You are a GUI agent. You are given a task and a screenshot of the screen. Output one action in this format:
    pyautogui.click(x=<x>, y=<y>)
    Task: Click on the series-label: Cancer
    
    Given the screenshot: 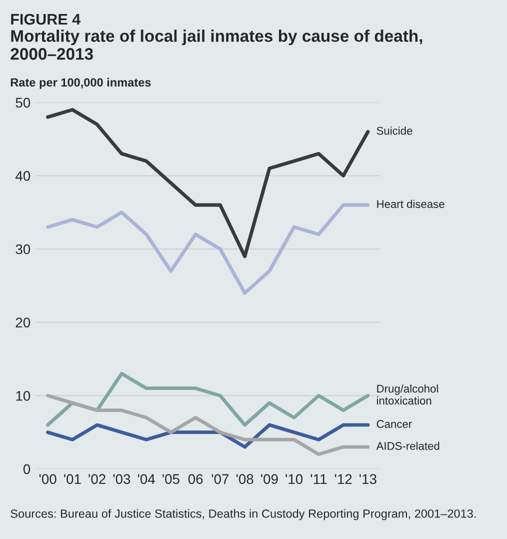 What is the action you would take?
    pyautogui.click(x=394, y=424)
    